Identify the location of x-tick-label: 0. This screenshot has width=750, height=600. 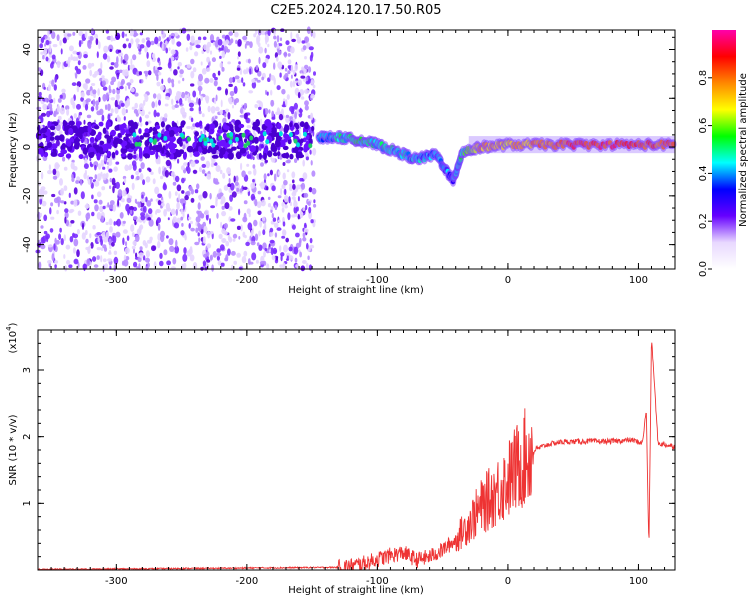
(508, 280).